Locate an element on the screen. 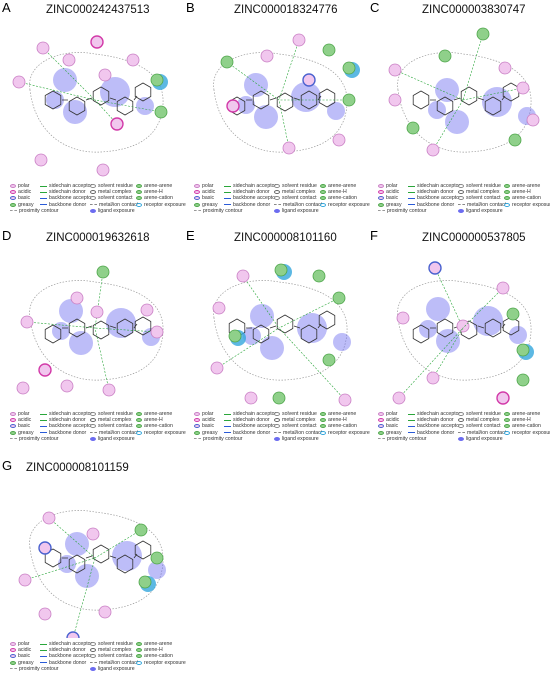  legend-entry: metal/ion contact is located at coordinates (298, 433).